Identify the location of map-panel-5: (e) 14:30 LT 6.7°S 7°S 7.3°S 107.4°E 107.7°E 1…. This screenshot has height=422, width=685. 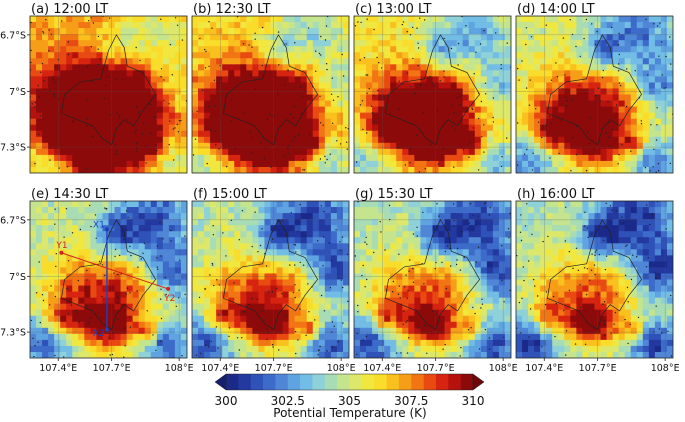
(96, 280).